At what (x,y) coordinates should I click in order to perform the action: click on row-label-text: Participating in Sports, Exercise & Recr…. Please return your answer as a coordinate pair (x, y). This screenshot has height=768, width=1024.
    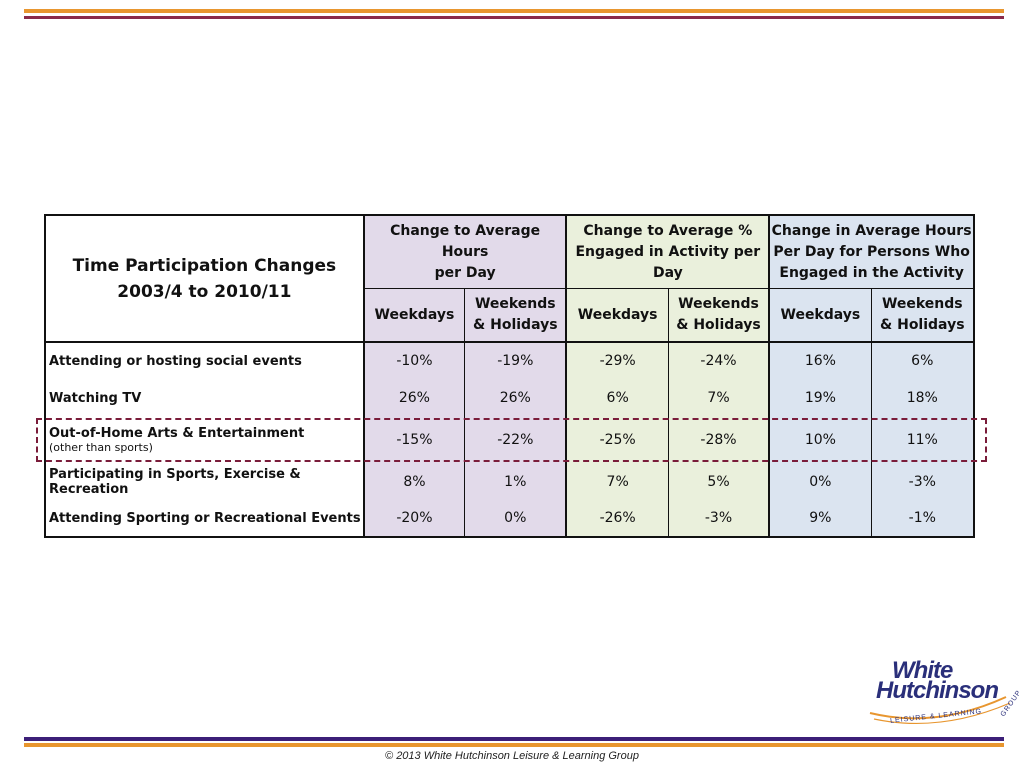
    Looking at the image, I should click on (175, 481).